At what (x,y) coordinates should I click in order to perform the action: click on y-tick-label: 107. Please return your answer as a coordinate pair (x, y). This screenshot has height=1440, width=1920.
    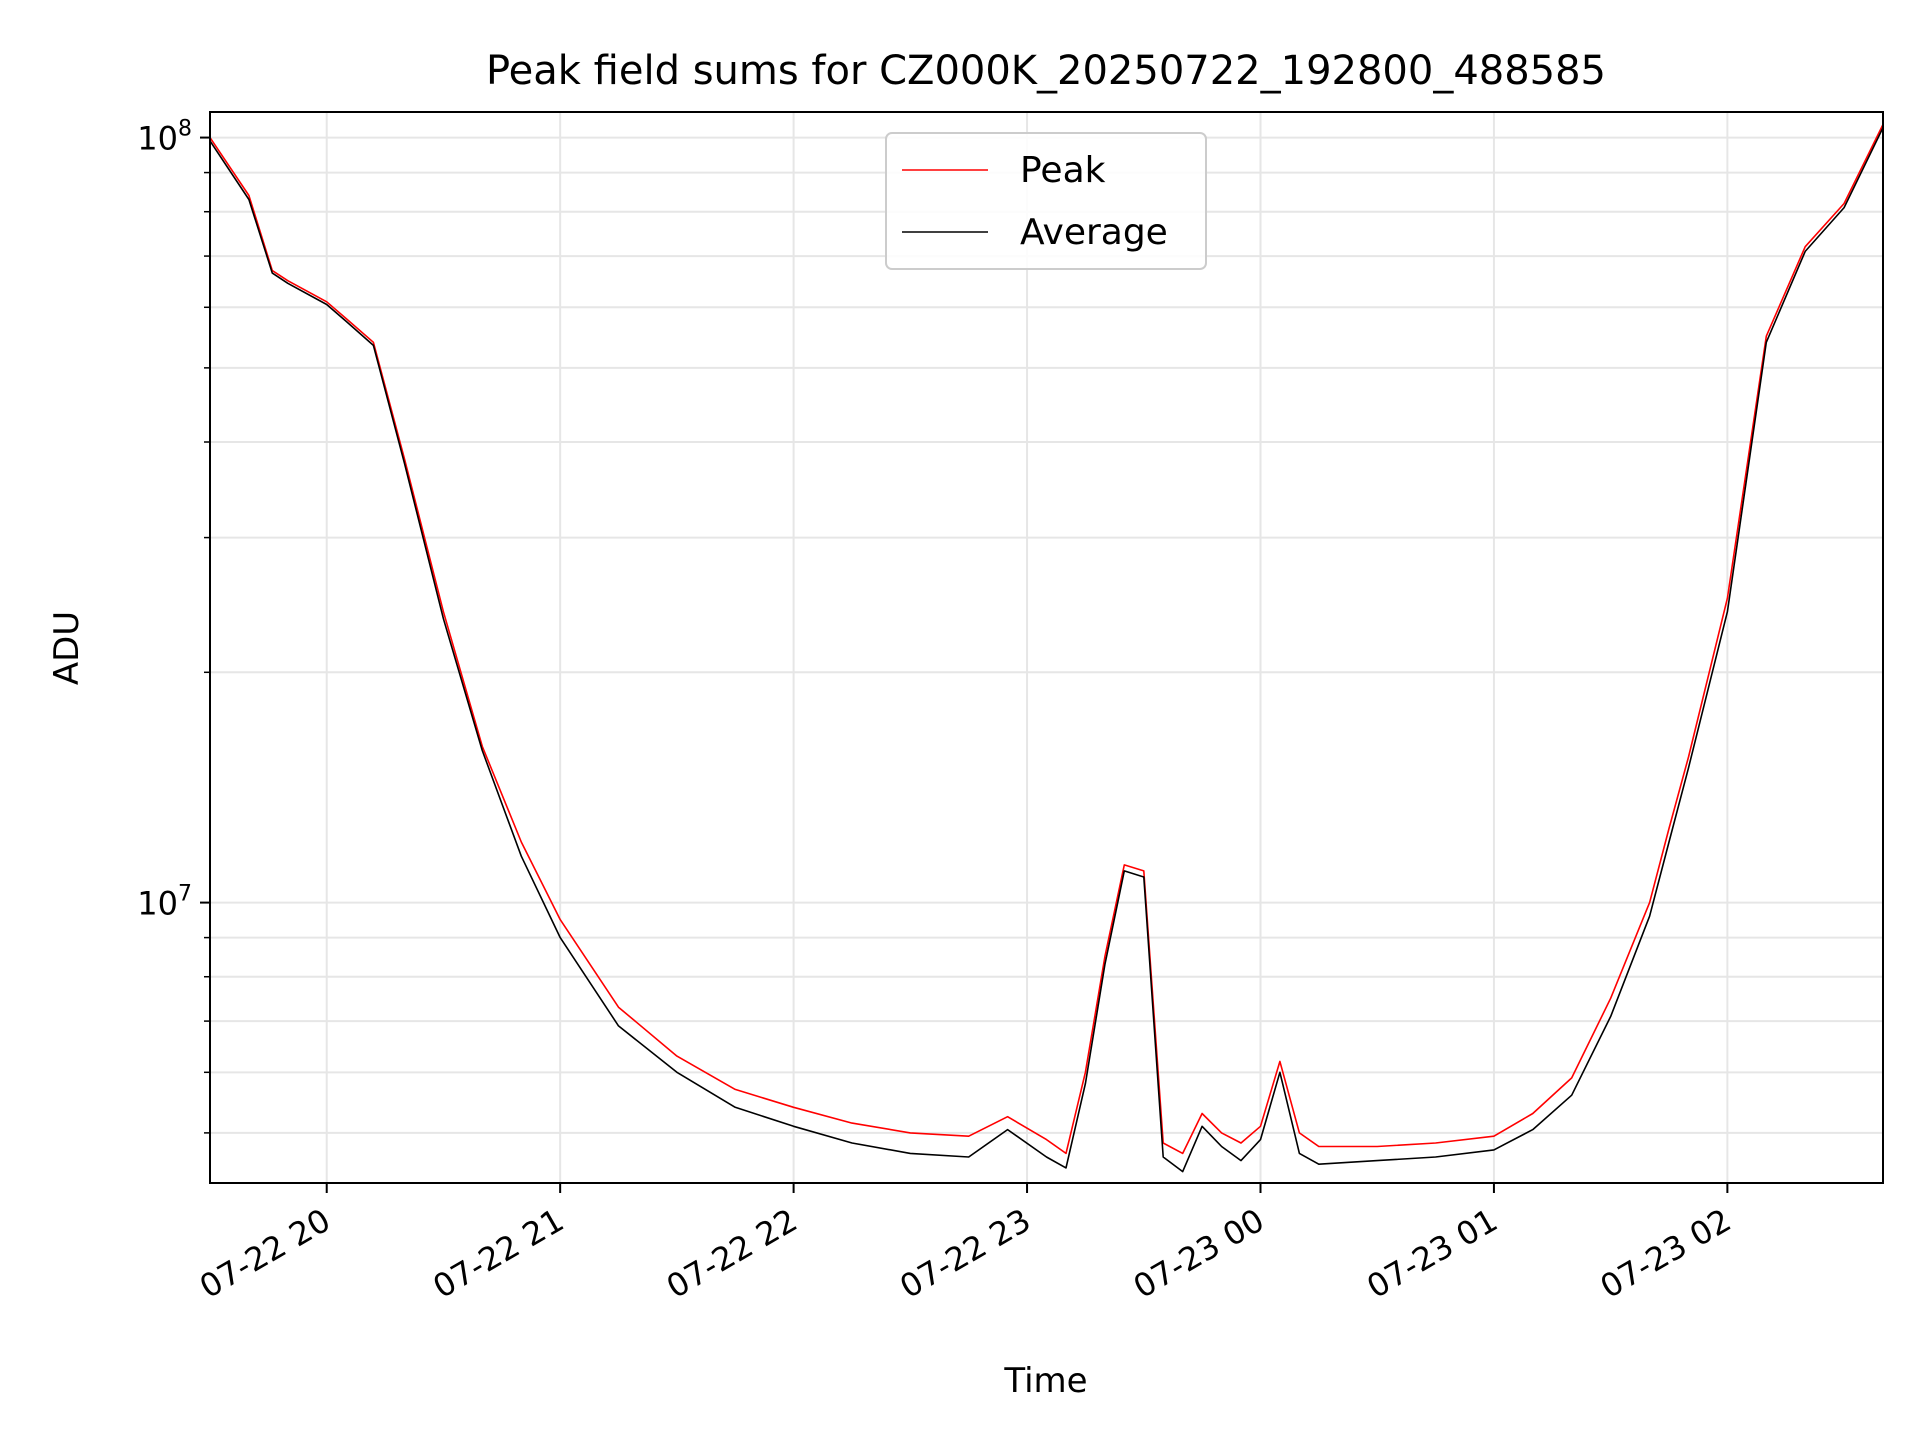
    Looking at the image, I should click on (164, 902).